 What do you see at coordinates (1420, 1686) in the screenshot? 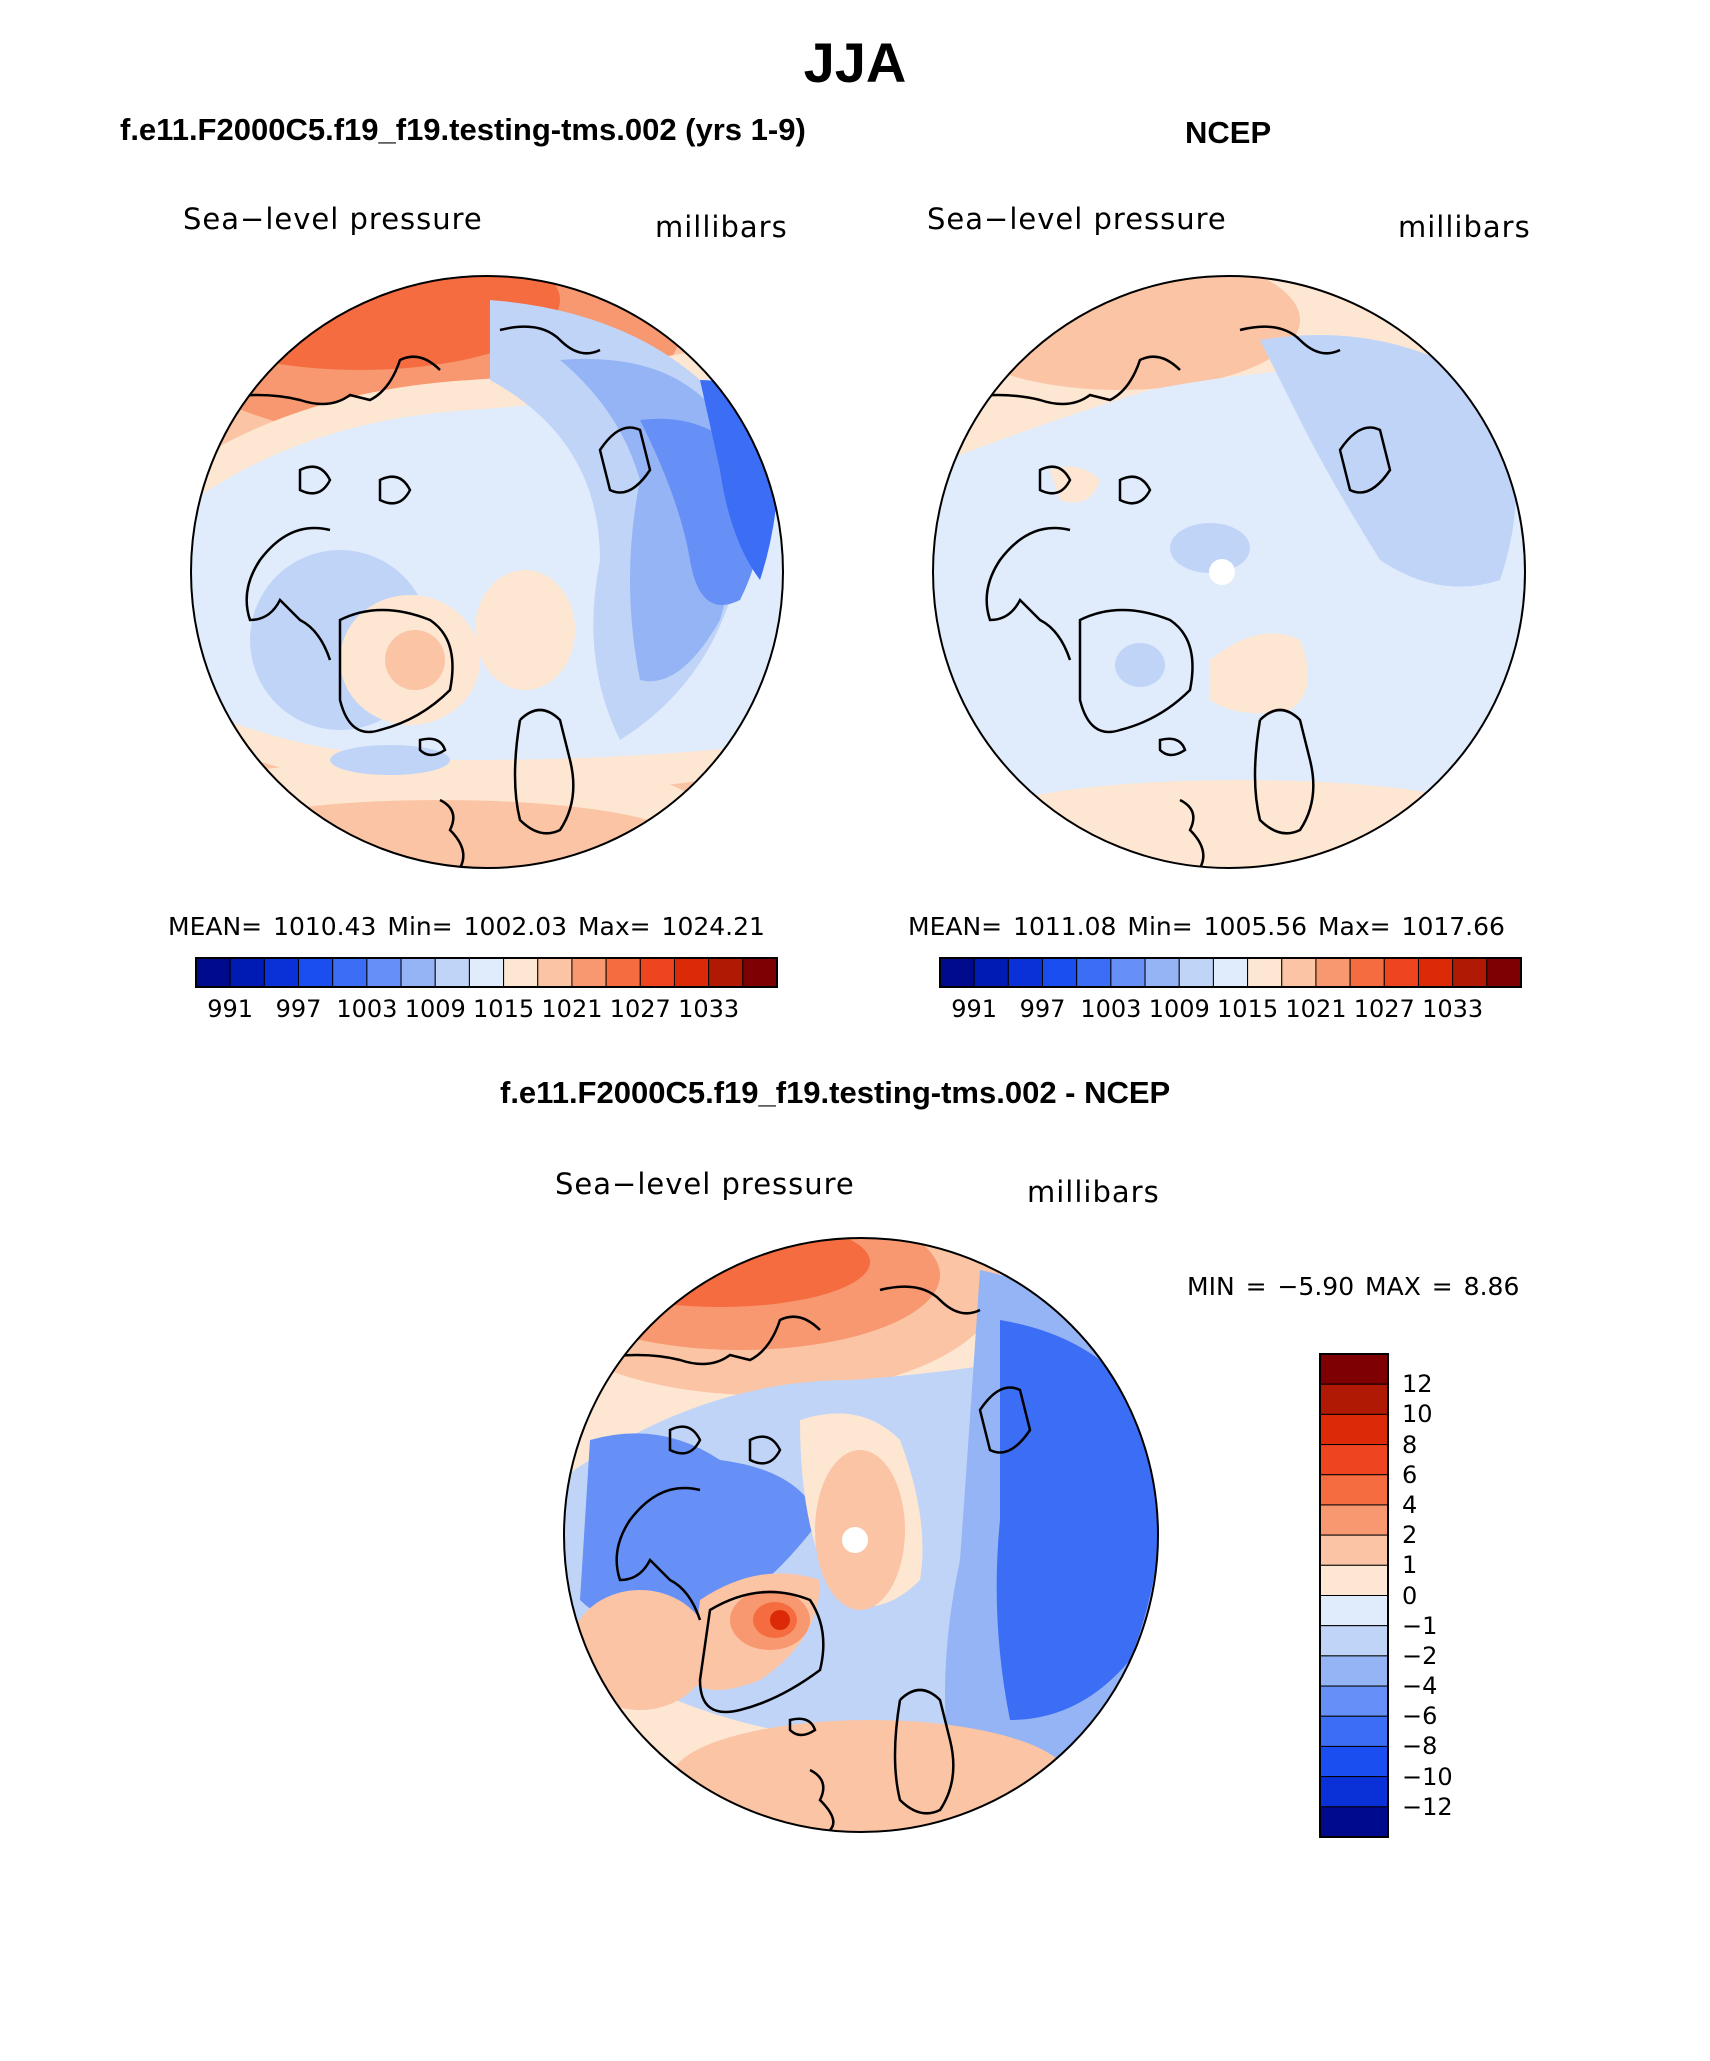
I see `colorbar-tick-label: −4` at bounding box center [1420, 1686].